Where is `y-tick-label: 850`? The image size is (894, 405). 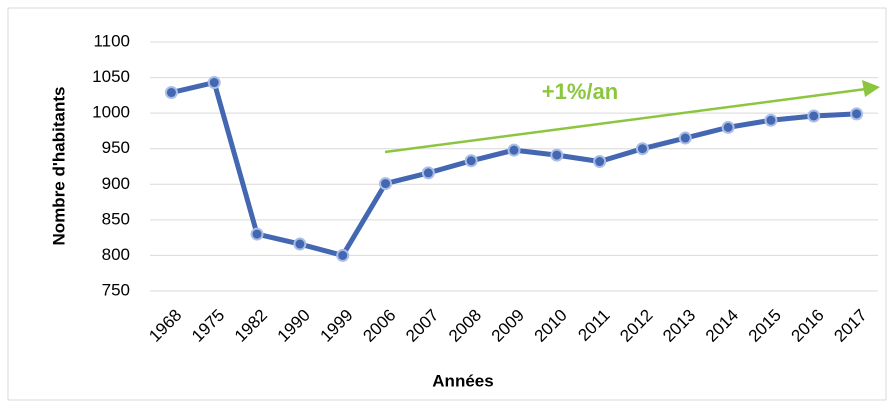
y-tick-label: 850 is located at coordinates (116, 218).